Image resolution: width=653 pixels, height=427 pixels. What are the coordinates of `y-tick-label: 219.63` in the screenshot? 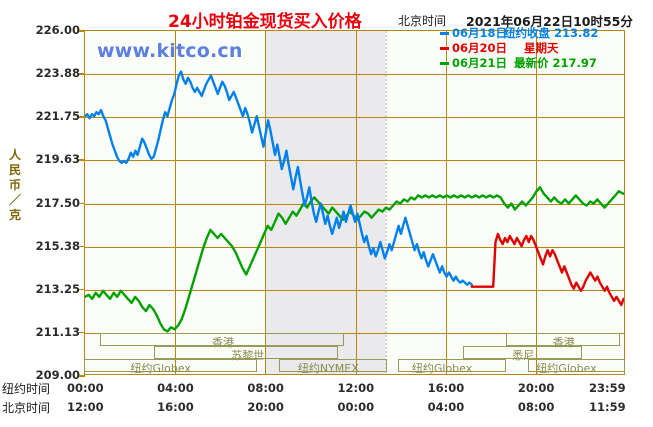 It's located at (57, 159).